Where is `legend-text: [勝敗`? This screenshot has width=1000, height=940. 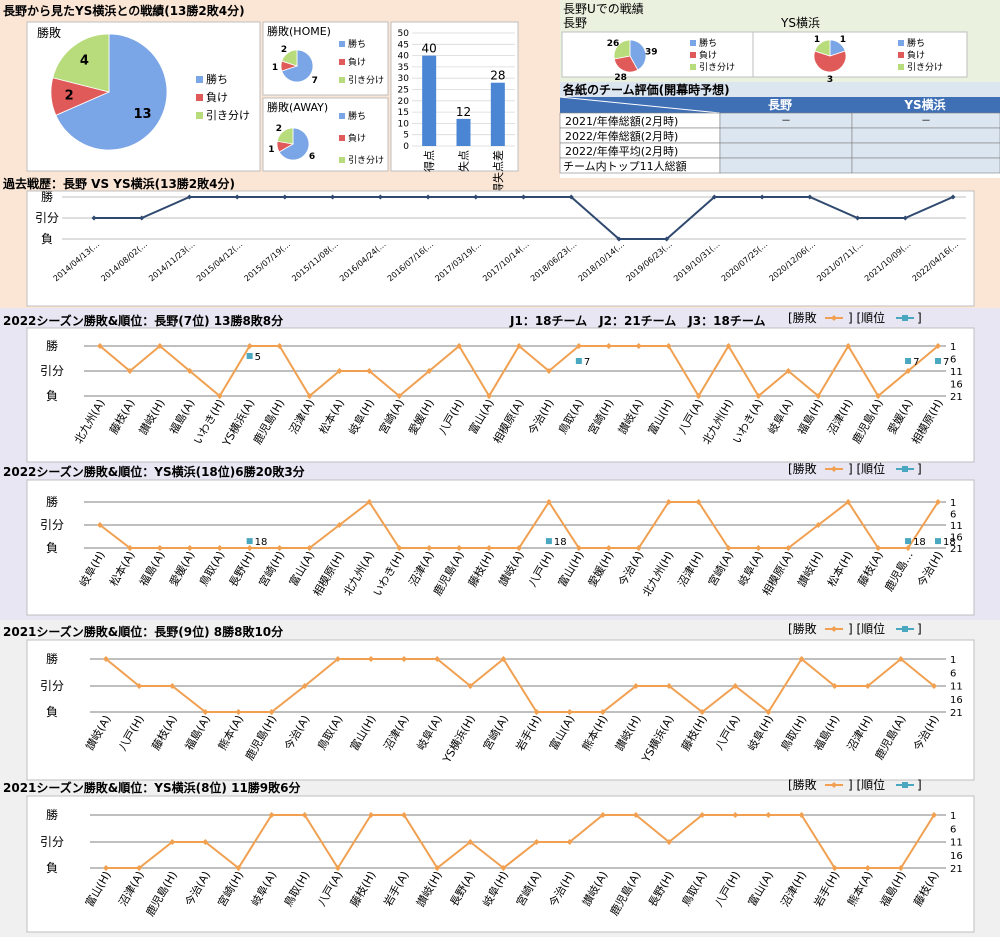 legend-text: [勝敗 is located at coordinates (802, 784).